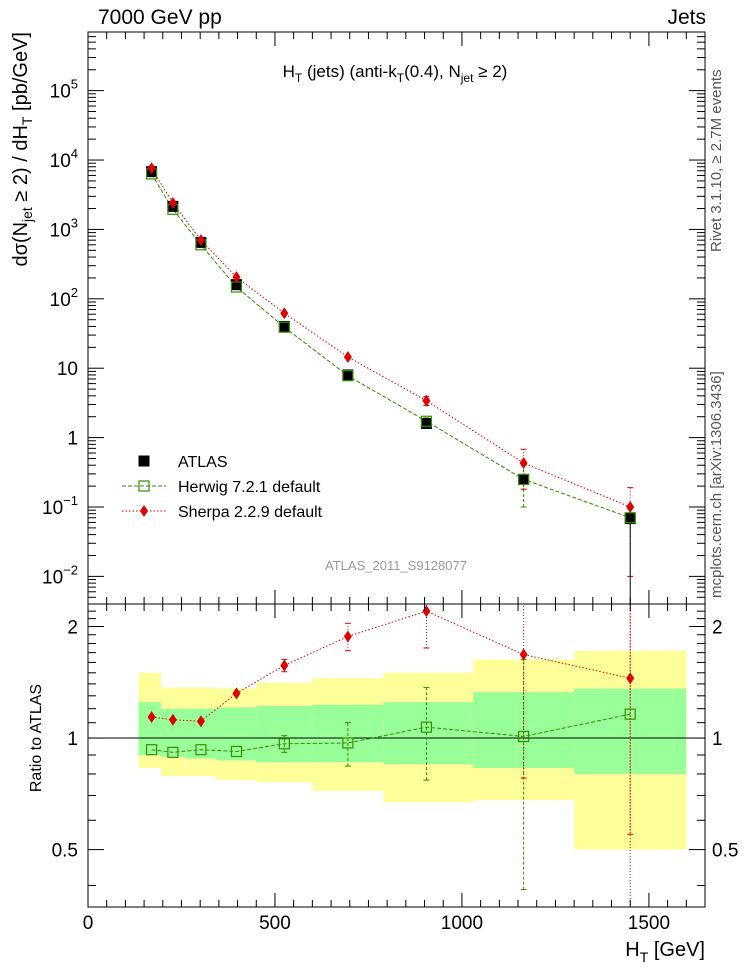  I want to click on ratio-y-tick-label: 0.5, so click(65, 851).